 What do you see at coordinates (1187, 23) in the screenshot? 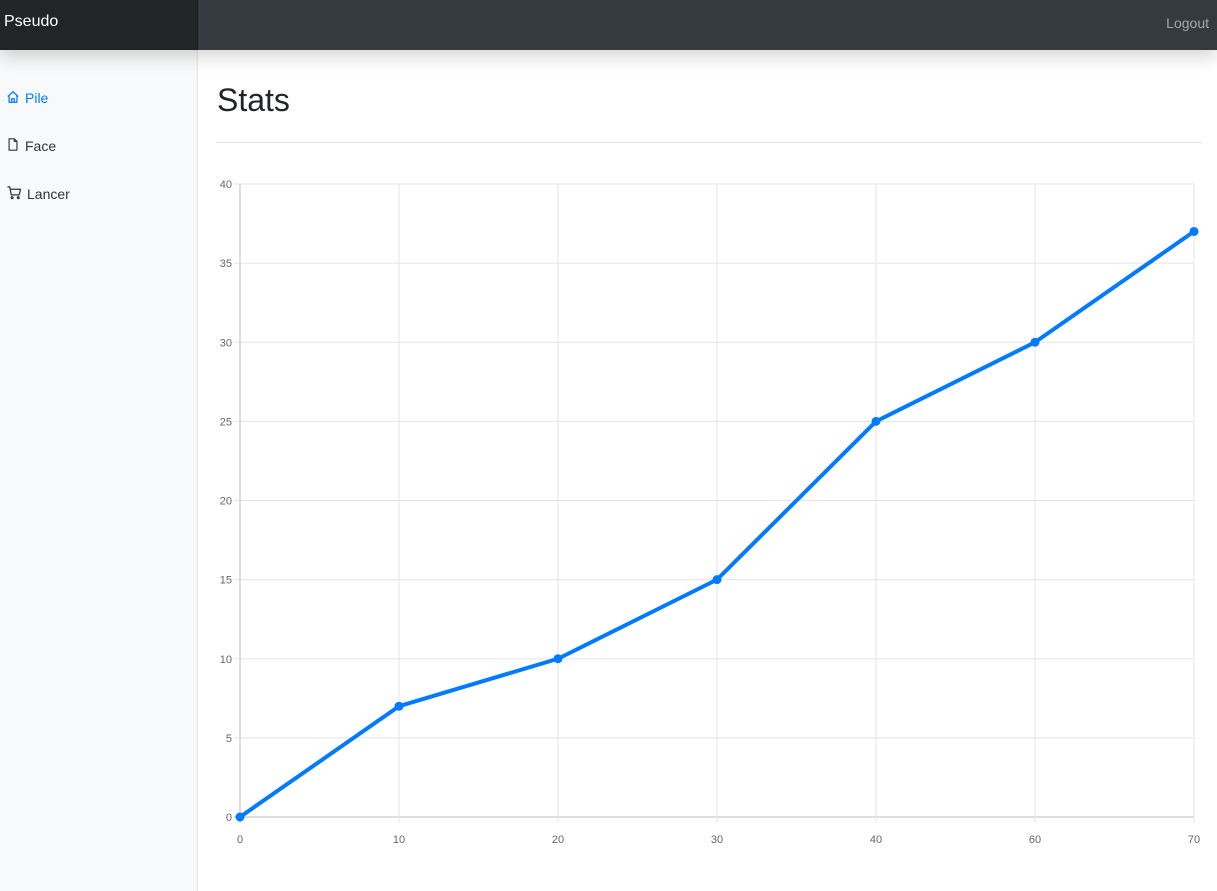
I see `logout-link: Logout` at bounding box center [1187, 23].